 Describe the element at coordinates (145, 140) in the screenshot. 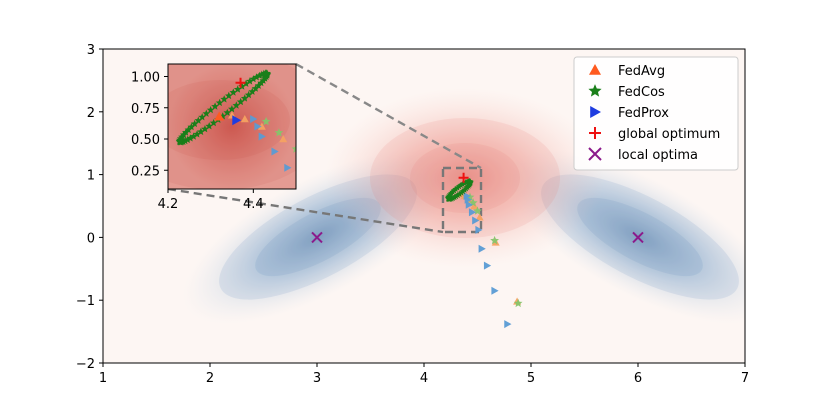

I see `inset-y-tick-label: 0.50` at that location.